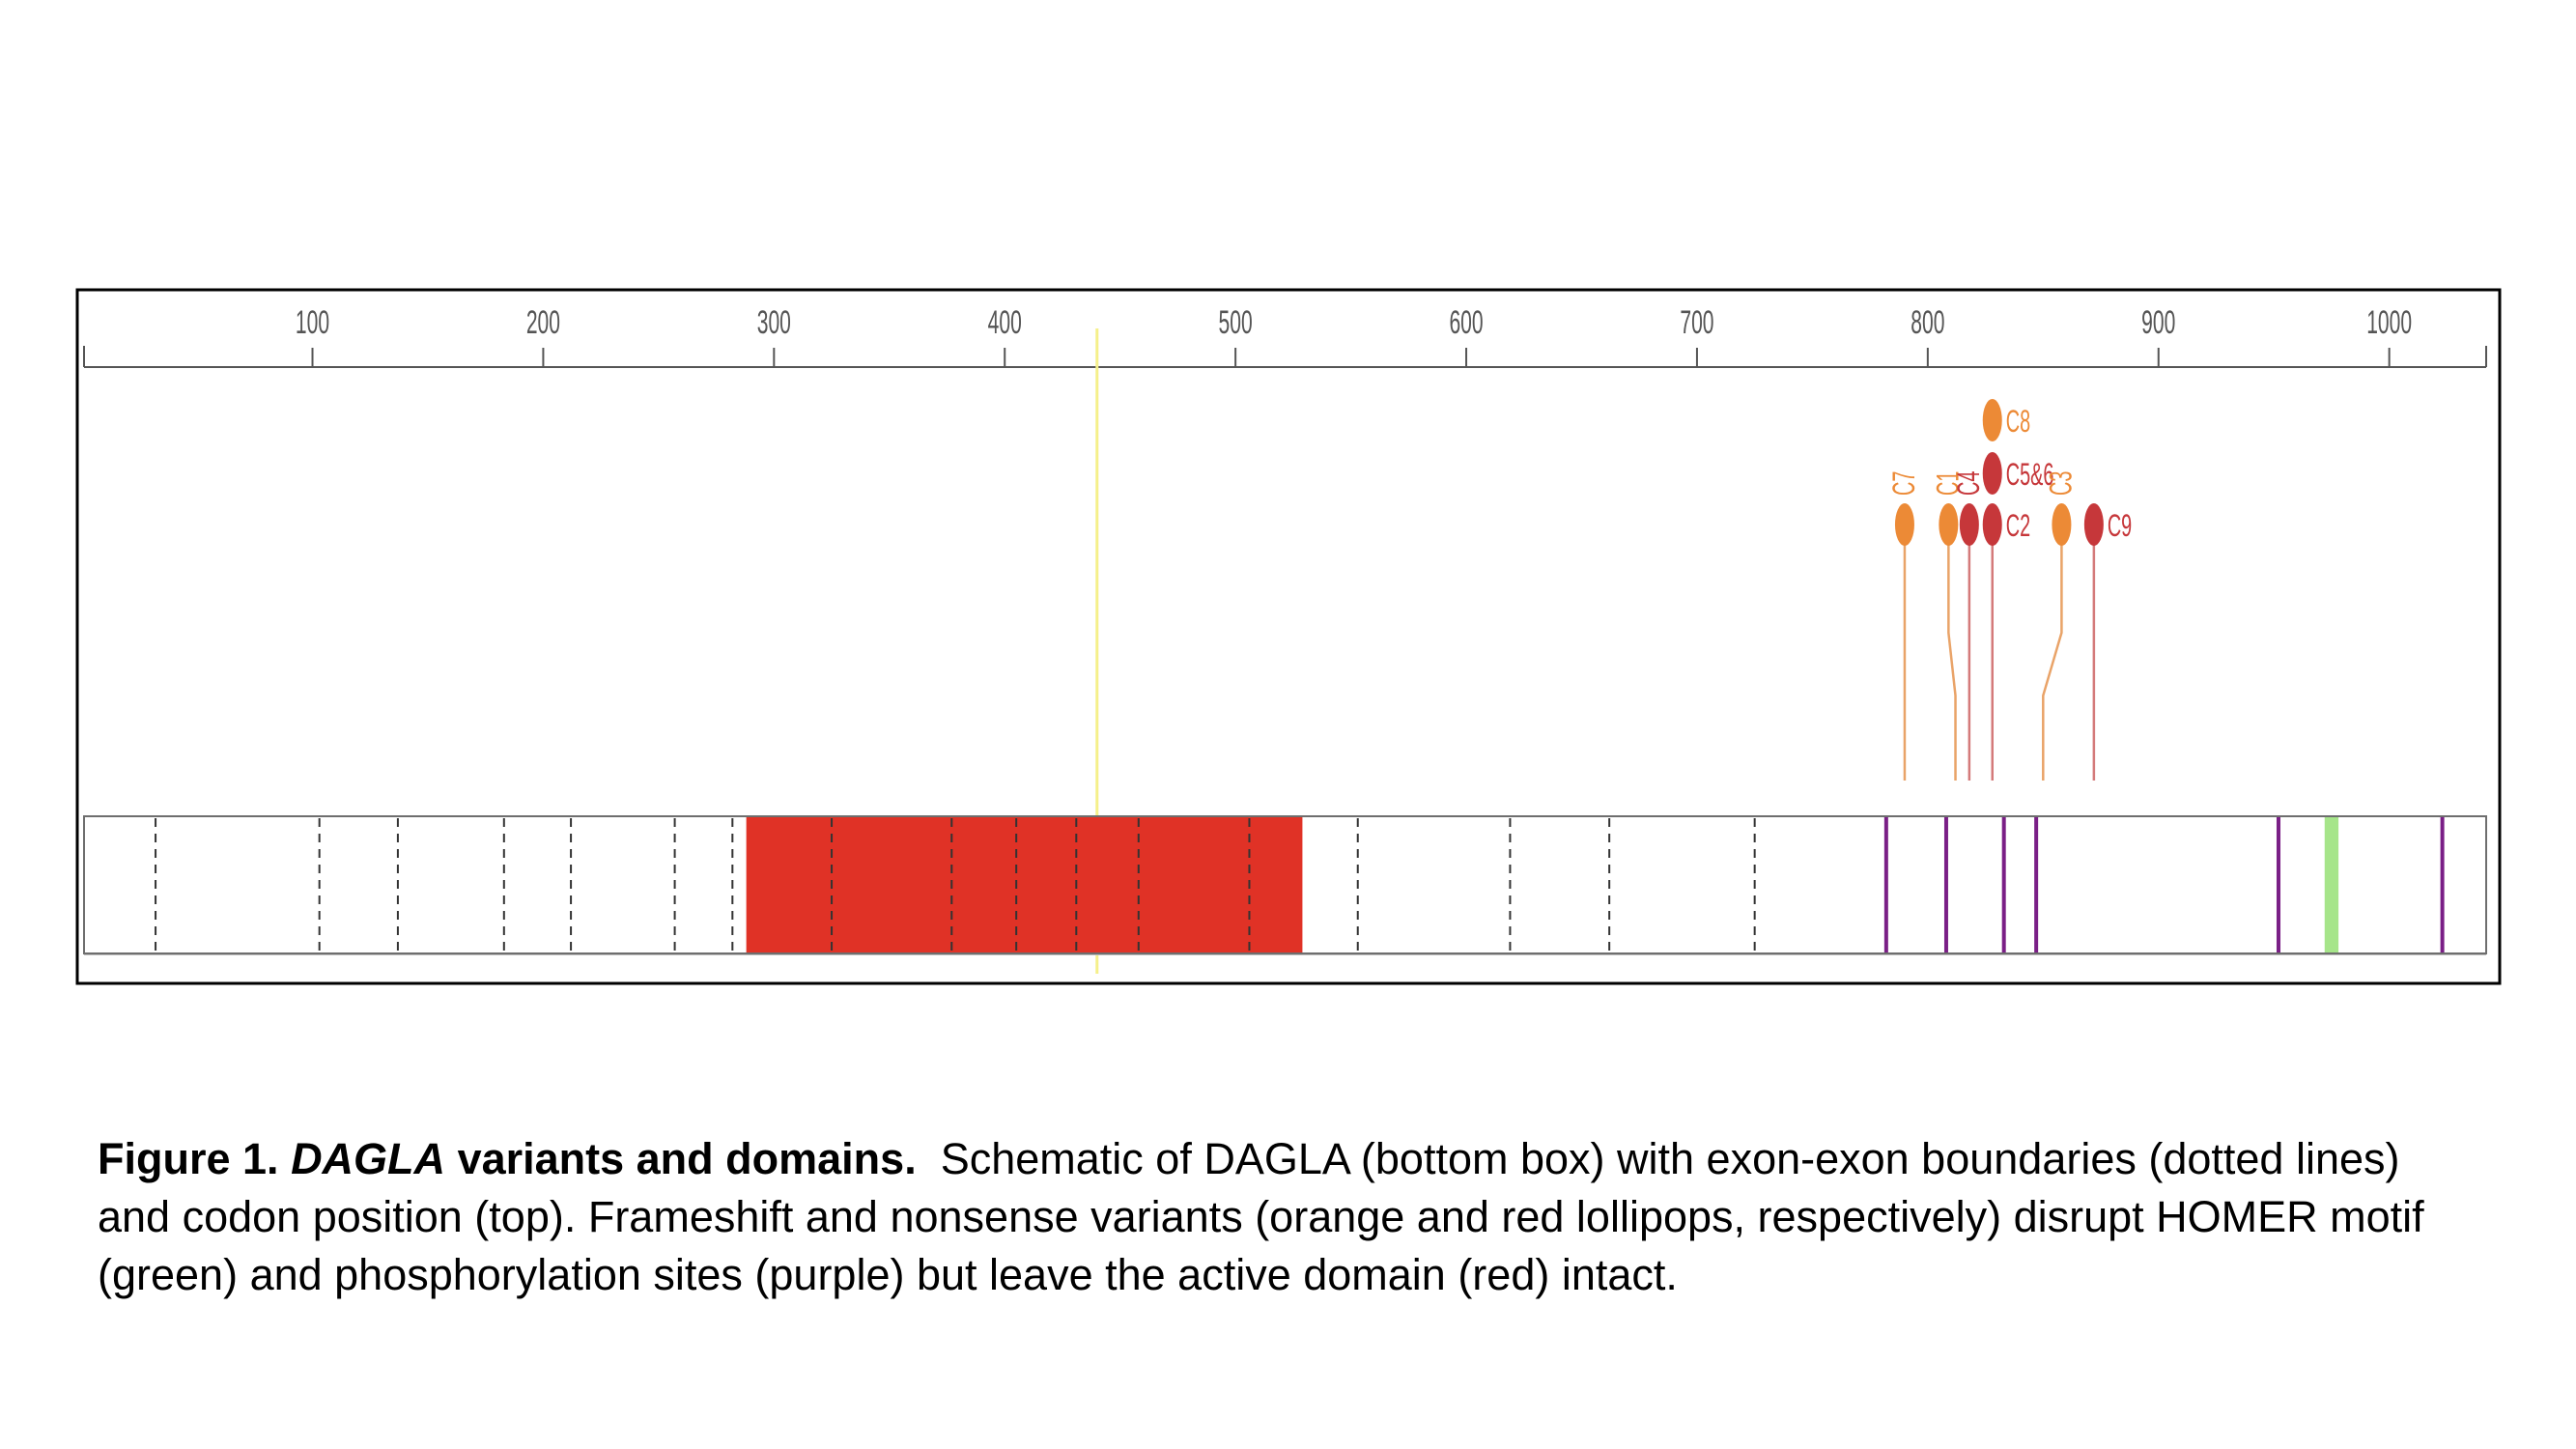 This screenshot has width=2576, height=1449. What do you see at coordinates (1948, 483) in the screenshot?
I see `lollipop-label-C1: C1` at bounding box center [1948, 483].